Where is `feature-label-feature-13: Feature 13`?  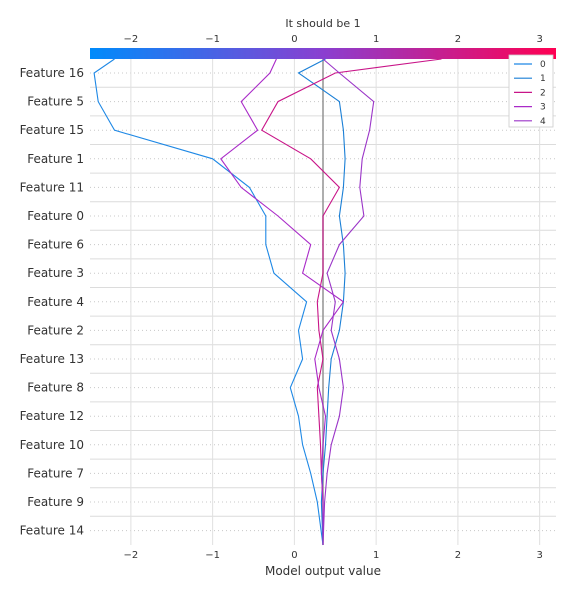 feature-label-feature-13: Feature 13 is located at coordinates (52, 359).